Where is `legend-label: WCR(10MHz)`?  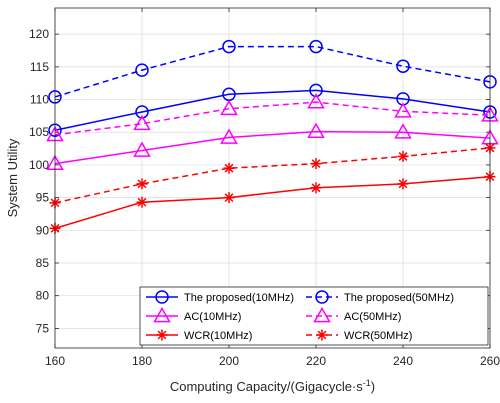
legend-label: WCR(10MHz) is located at coordinates (218, 336).